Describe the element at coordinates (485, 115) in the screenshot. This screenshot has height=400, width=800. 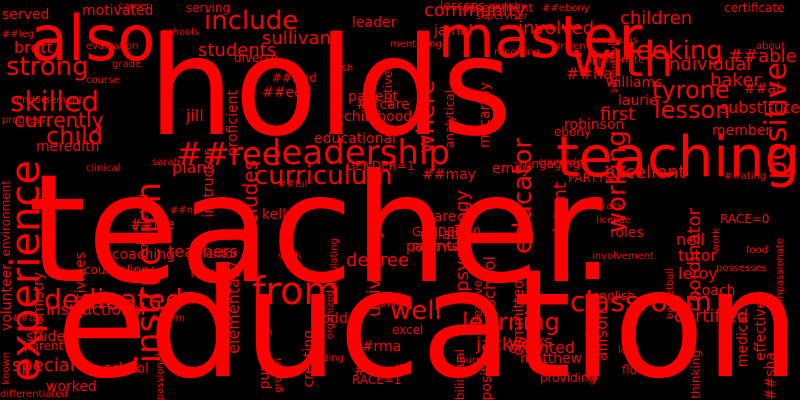
I see `word-94: mccarthy` at that location.